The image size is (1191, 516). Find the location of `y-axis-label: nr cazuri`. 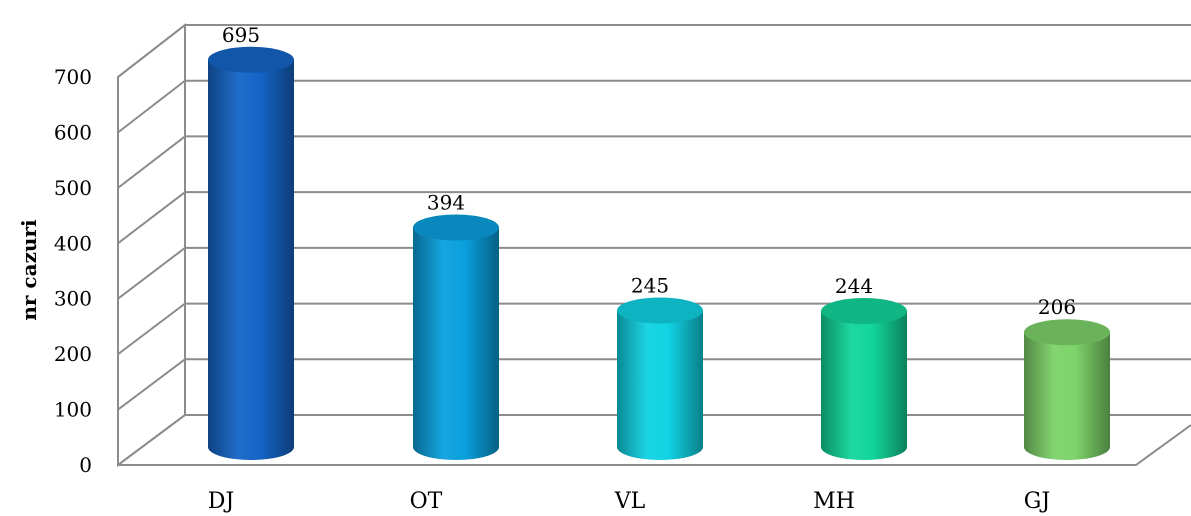

y-axis-label: nr cazuri is located at coordinates (29, 270).